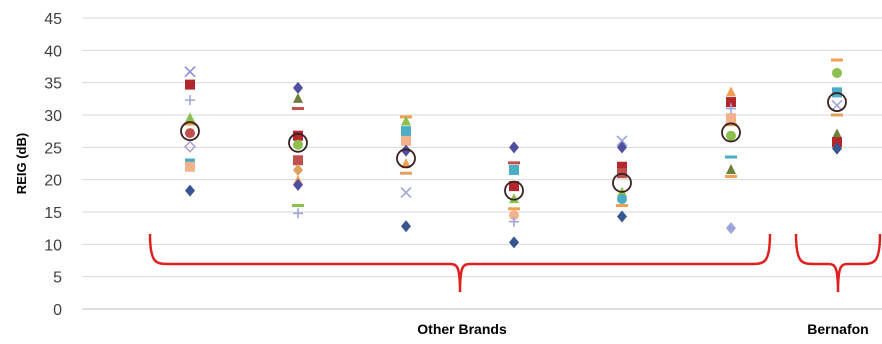  What do you see at coordinates (53, 148) in the screenshot?
I see `y-tick-label: 25` at bounding box center [53, 148].